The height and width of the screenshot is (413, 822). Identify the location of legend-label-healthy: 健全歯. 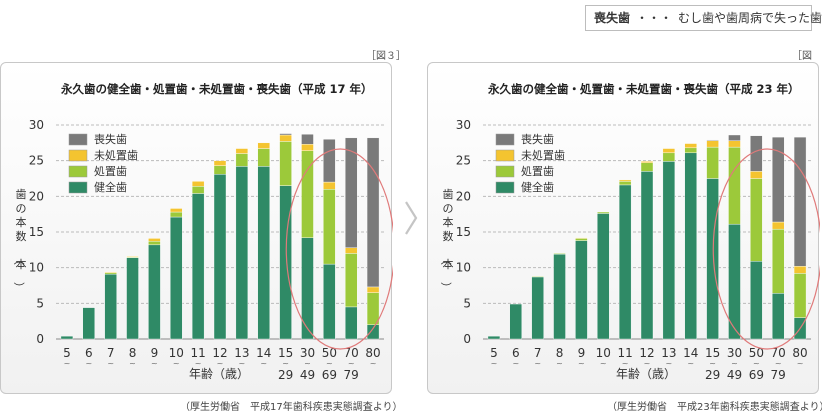
(537, 187).